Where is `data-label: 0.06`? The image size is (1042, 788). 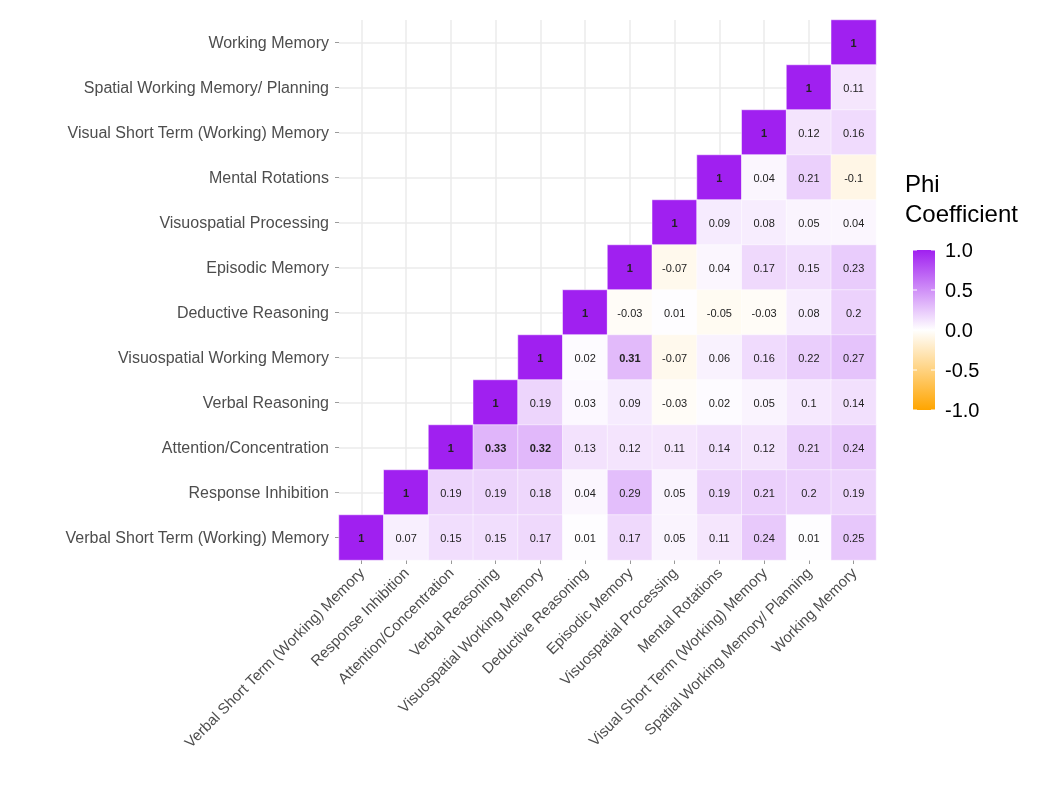
data-label: 0.06 is located at coordinates (719, 357).